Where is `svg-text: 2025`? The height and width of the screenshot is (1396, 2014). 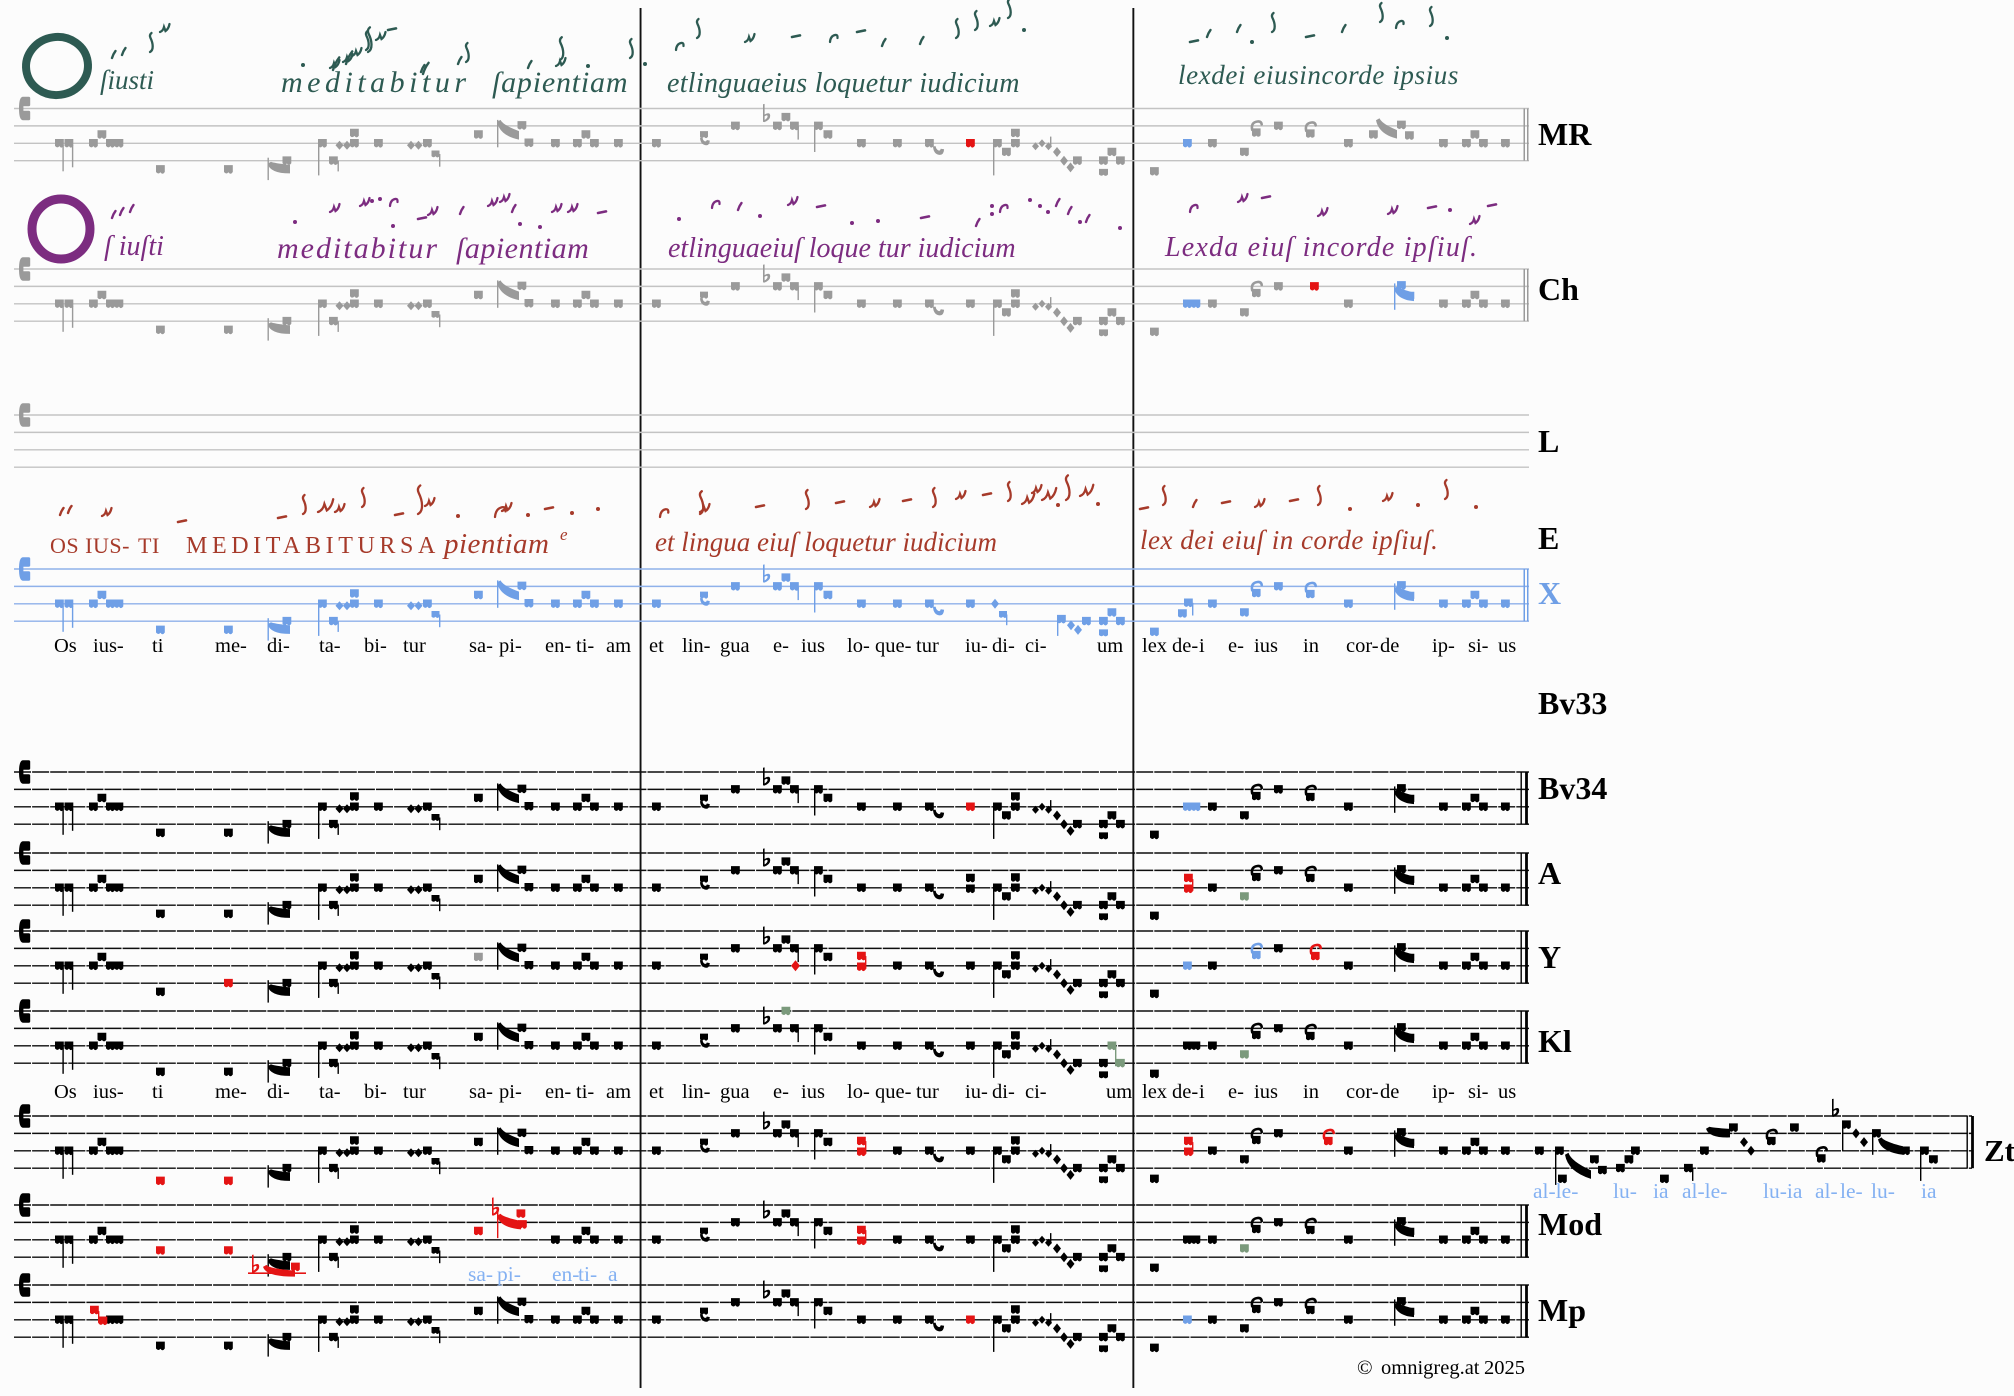 svg-text: 2025 is located at coordinates (1504, 1368).